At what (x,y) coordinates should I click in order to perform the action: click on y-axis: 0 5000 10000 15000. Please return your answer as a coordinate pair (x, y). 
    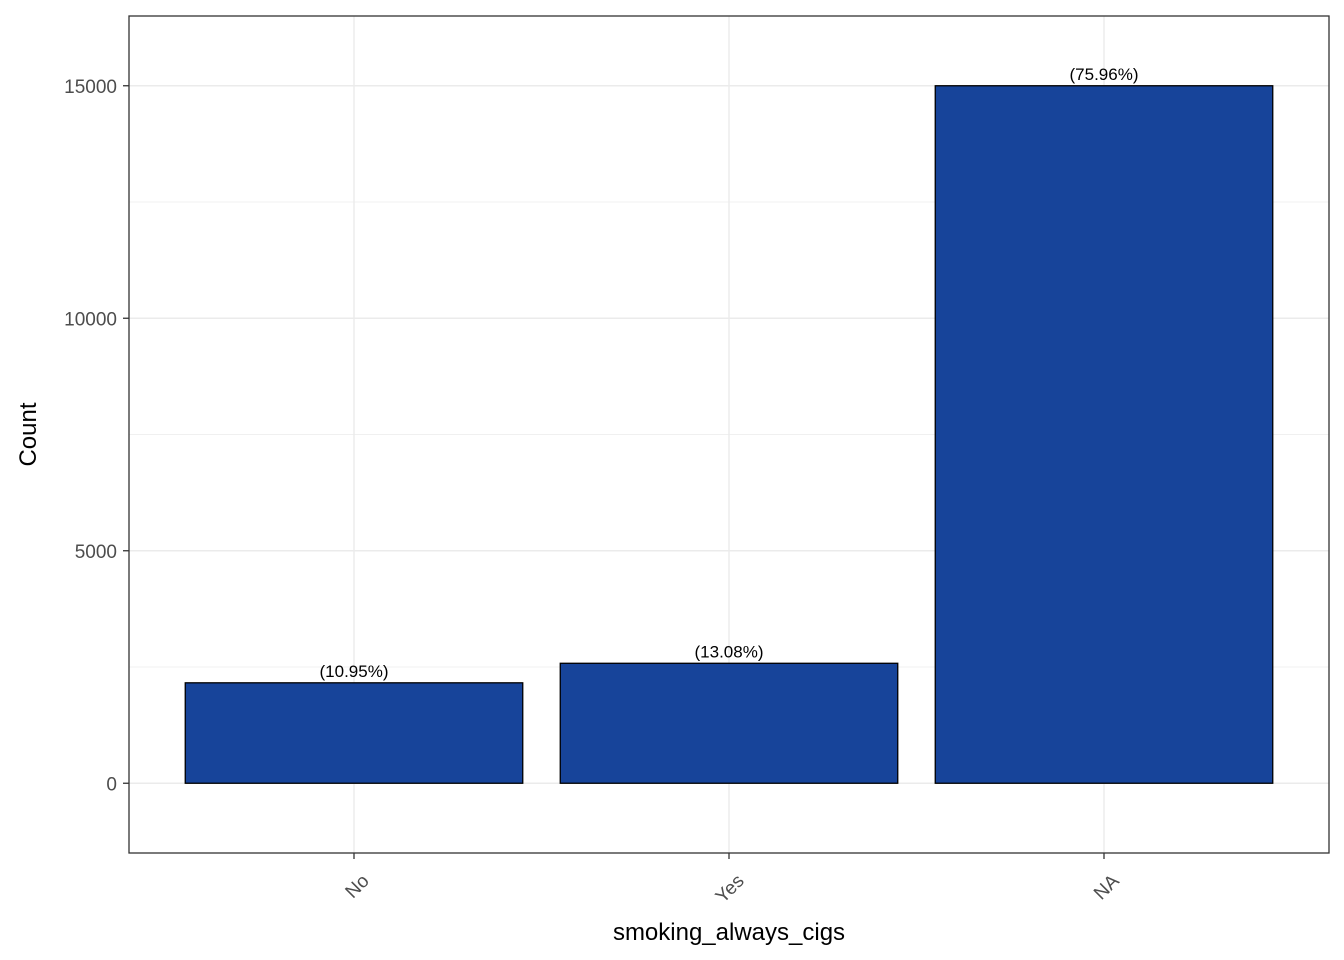
    Looking at the image, I should click on (96, 436).